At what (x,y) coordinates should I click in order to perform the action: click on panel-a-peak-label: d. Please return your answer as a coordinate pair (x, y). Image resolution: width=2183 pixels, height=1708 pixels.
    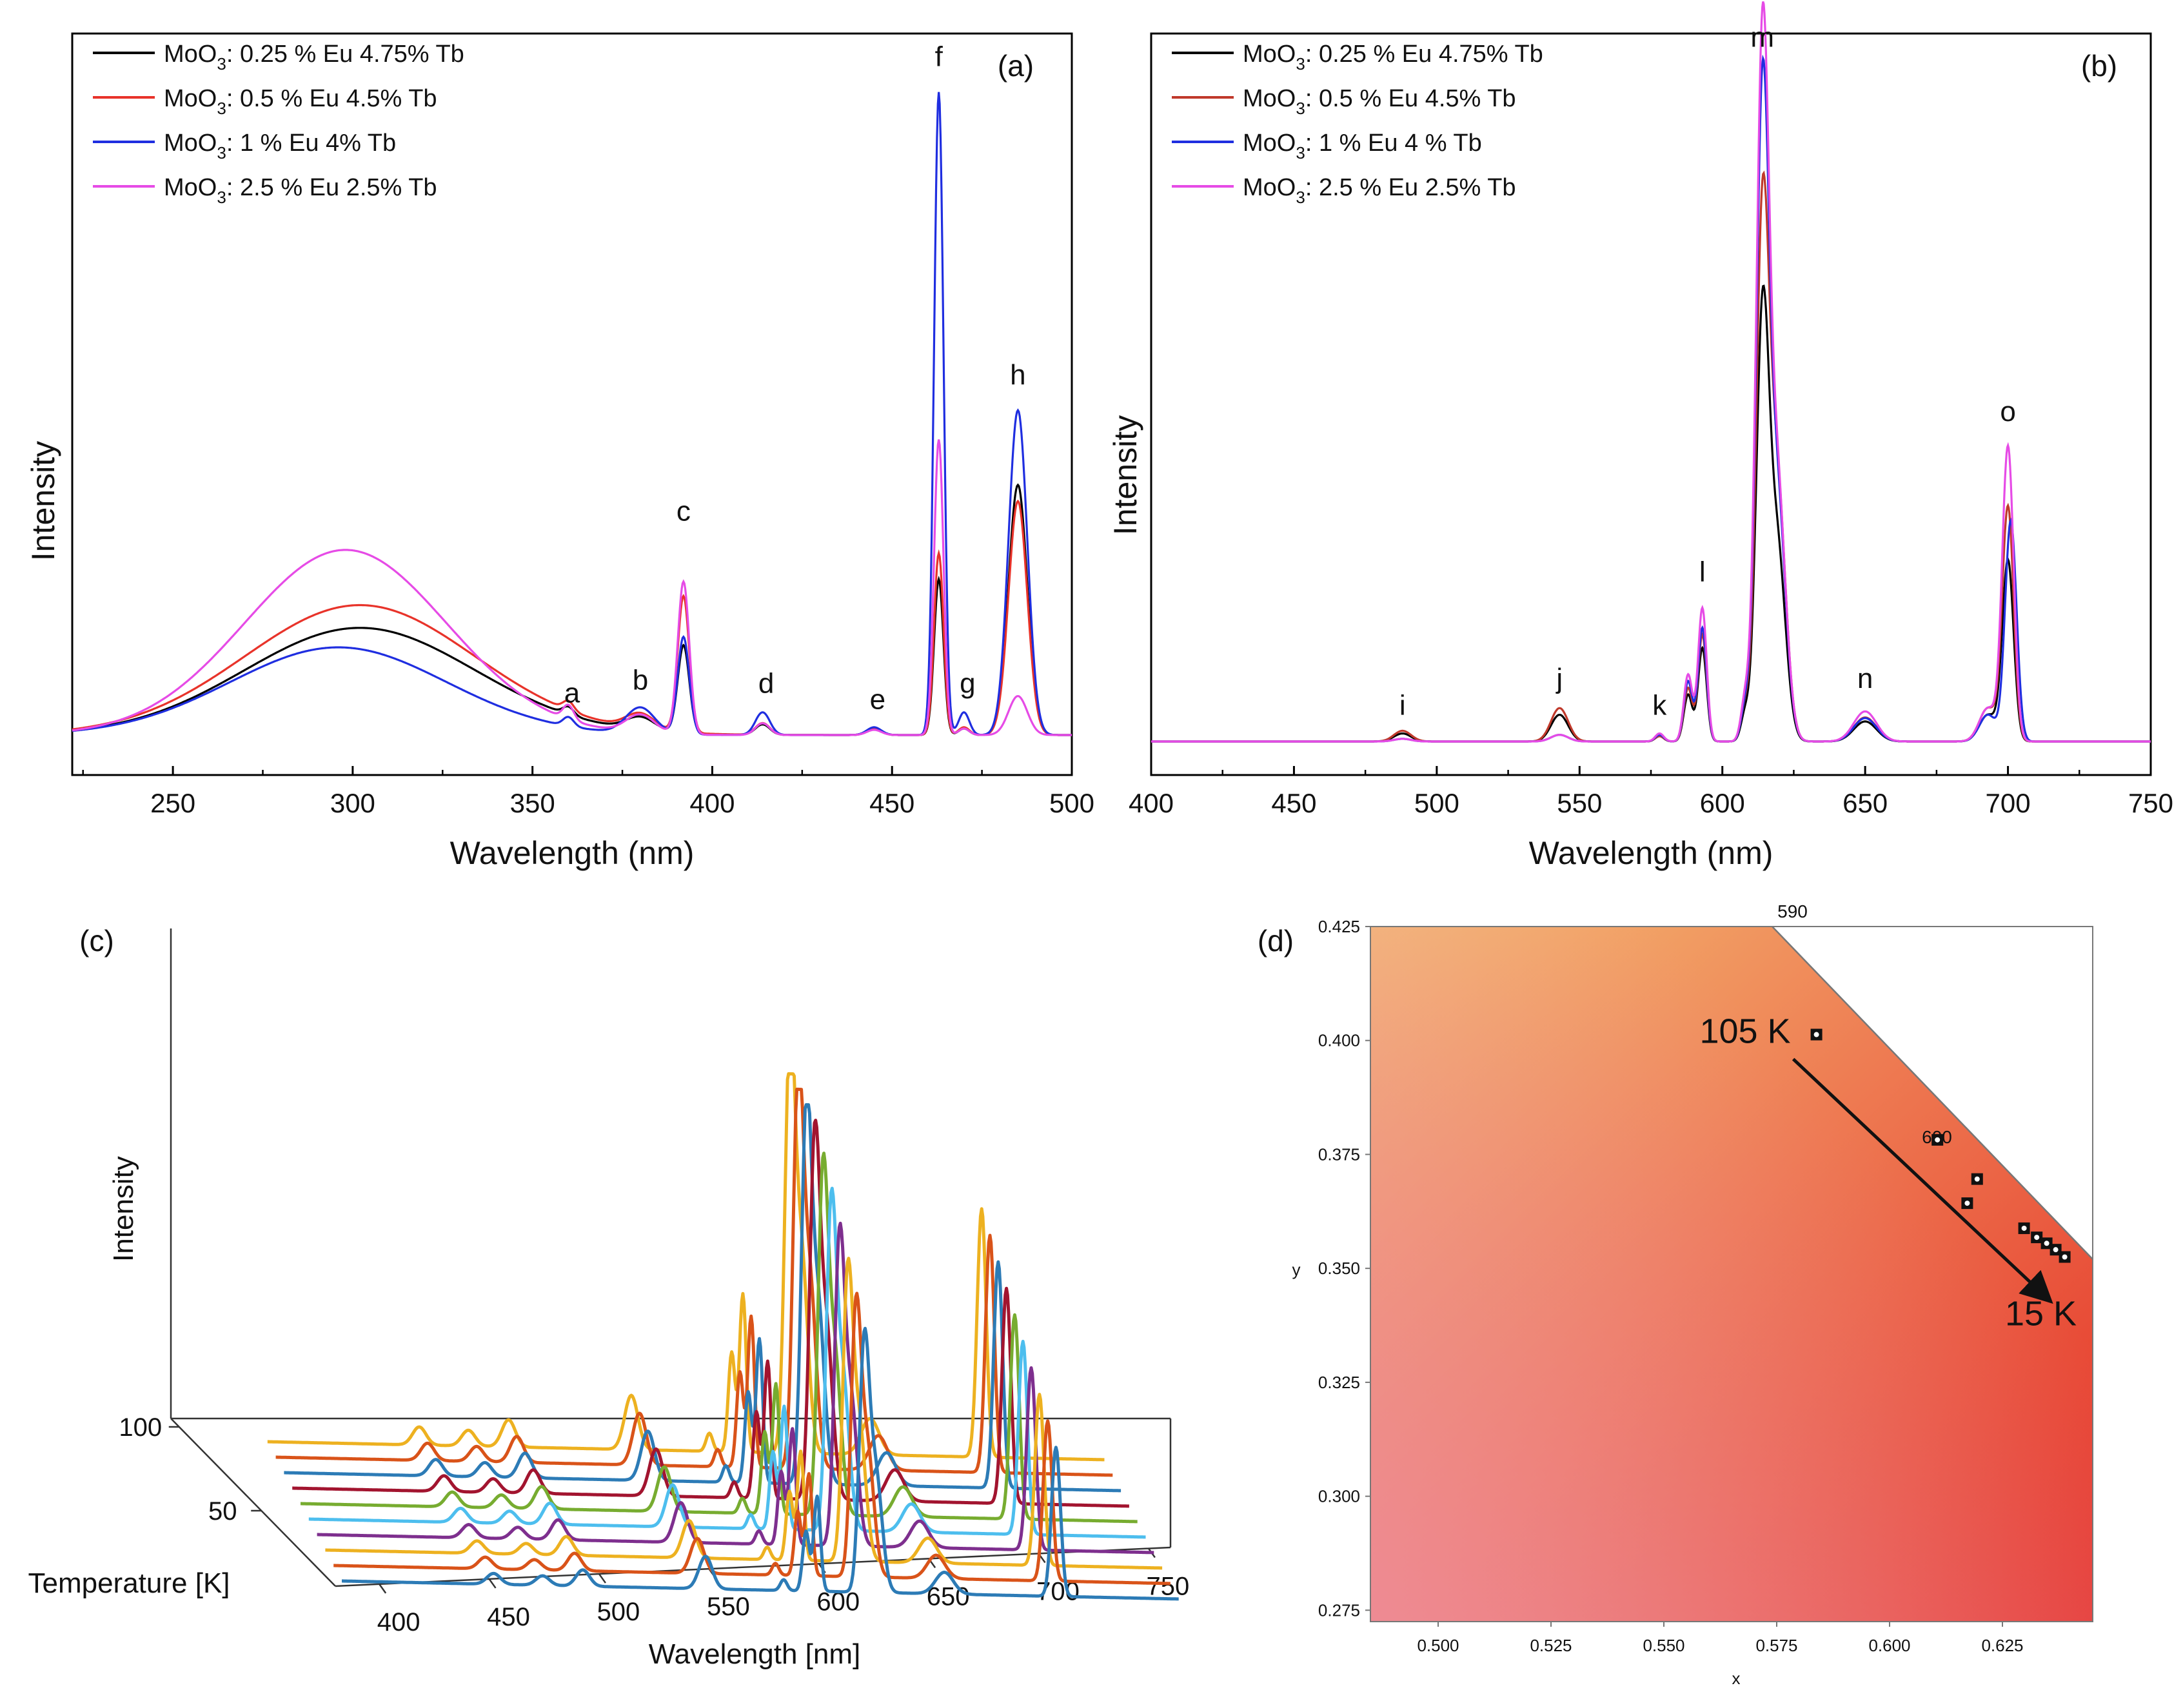
    Looking at the image, I should click on (766, 684).